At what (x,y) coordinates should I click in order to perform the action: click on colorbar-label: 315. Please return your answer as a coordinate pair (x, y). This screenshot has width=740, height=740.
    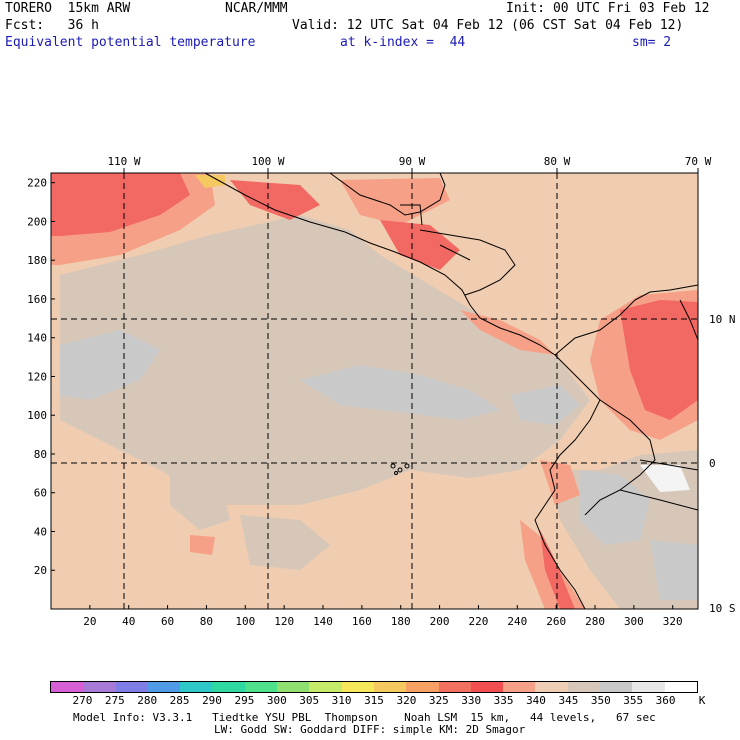
    Looking at the image, I should click on (374, 700).